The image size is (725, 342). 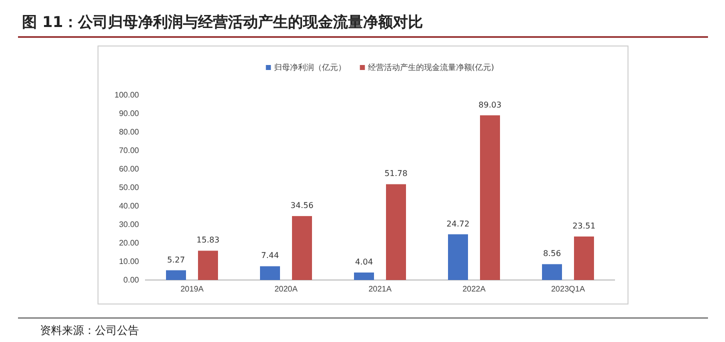 What do you see at coordinates (129, 151) in the screenshot?
I see `y-tick-label: 70.00` at bounding box center [129, 151].